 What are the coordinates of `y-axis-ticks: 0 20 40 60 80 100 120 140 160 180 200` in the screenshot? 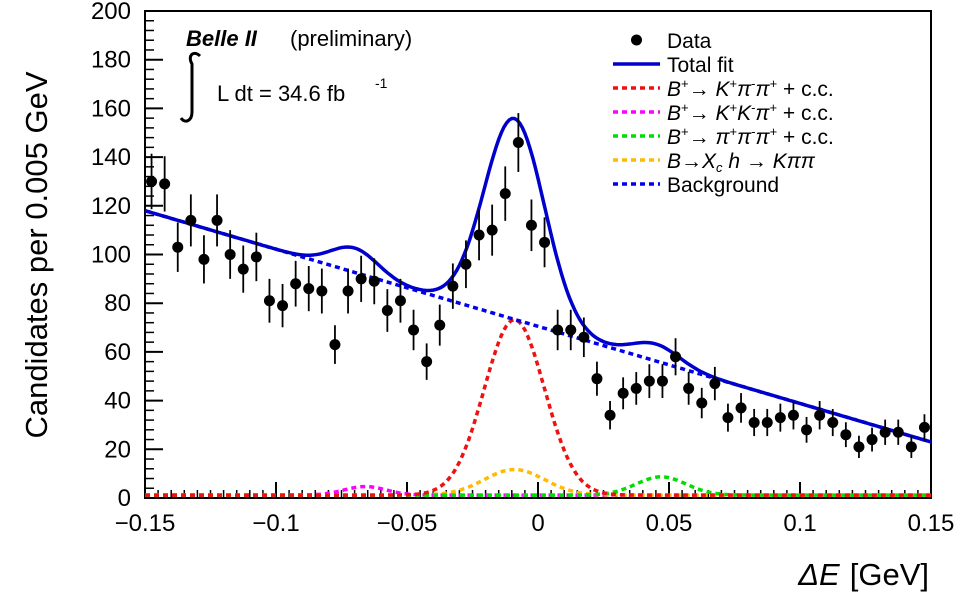 It's located at (127, 256).